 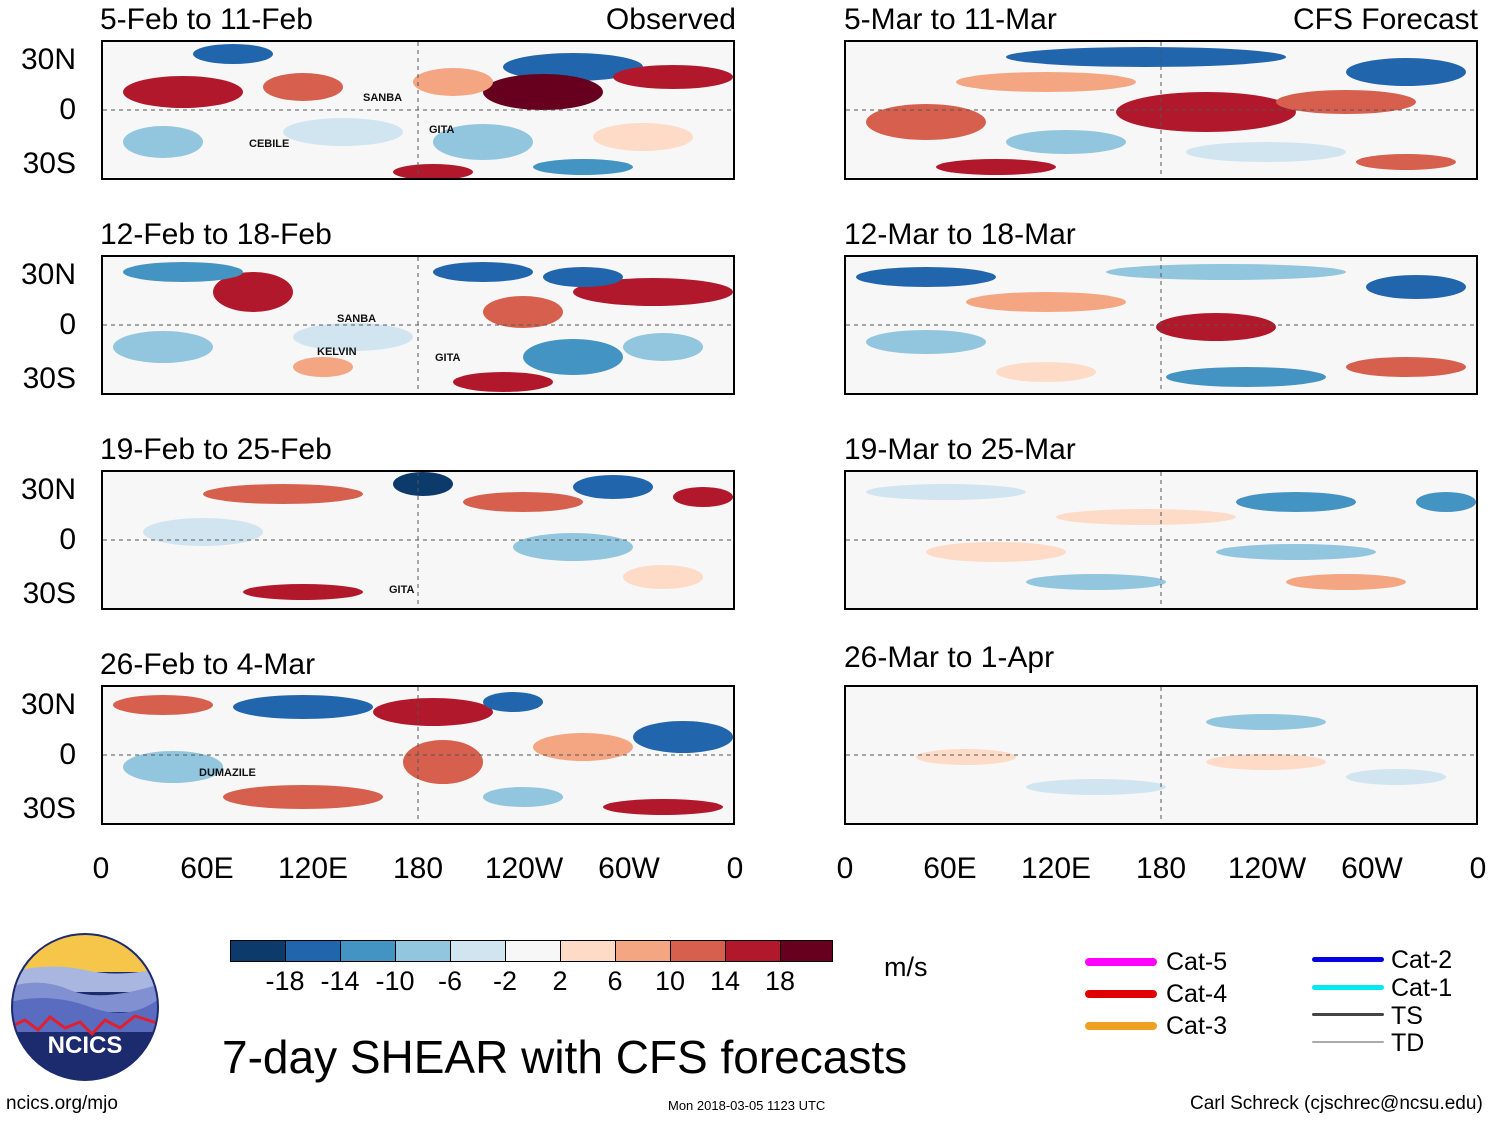 What do you see at coordinates (269, 144) in the screenshot?
I see `storm-label: CEBILE` at bounding box center [269, 144].